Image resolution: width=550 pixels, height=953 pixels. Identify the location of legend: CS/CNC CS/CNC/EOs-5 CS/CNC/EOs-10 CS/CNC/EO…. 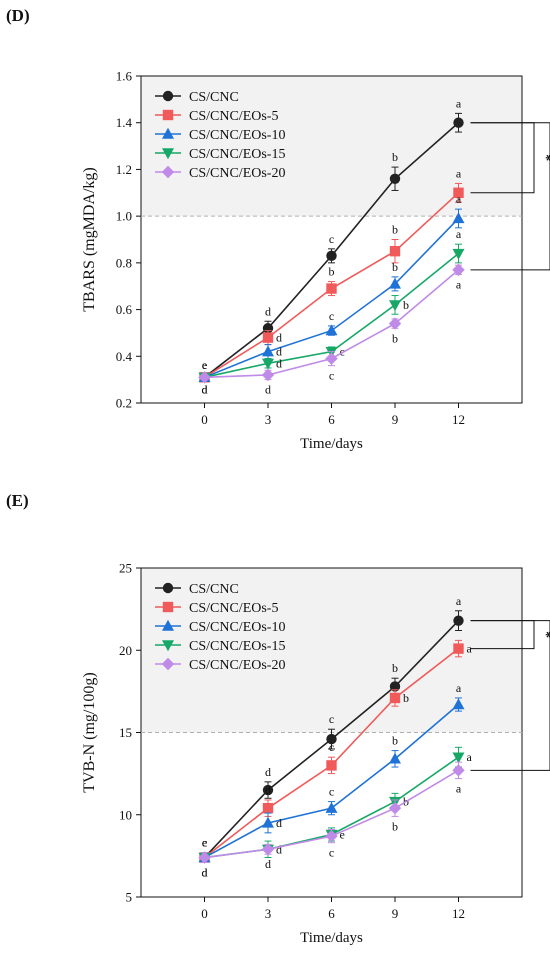
(220, 627).